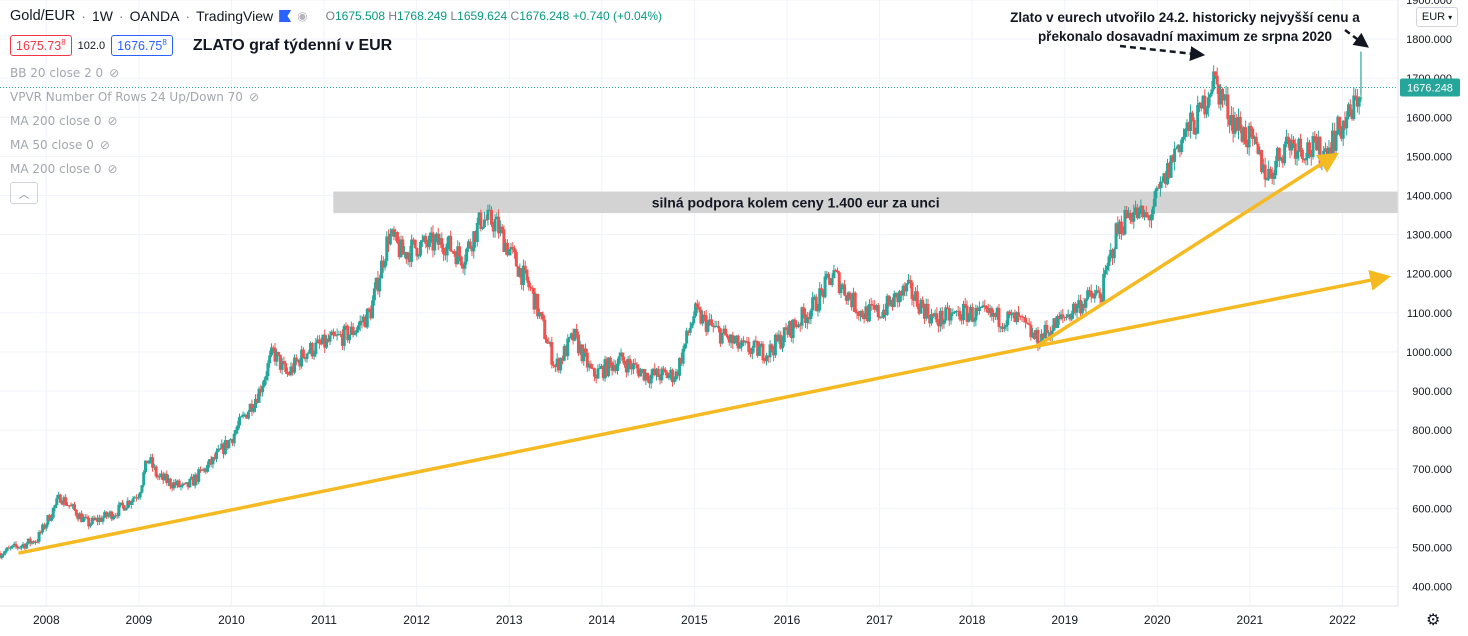 The image size is (1468, 636). I want to click on chevron-up-icon: ︿, so click(24, 193).